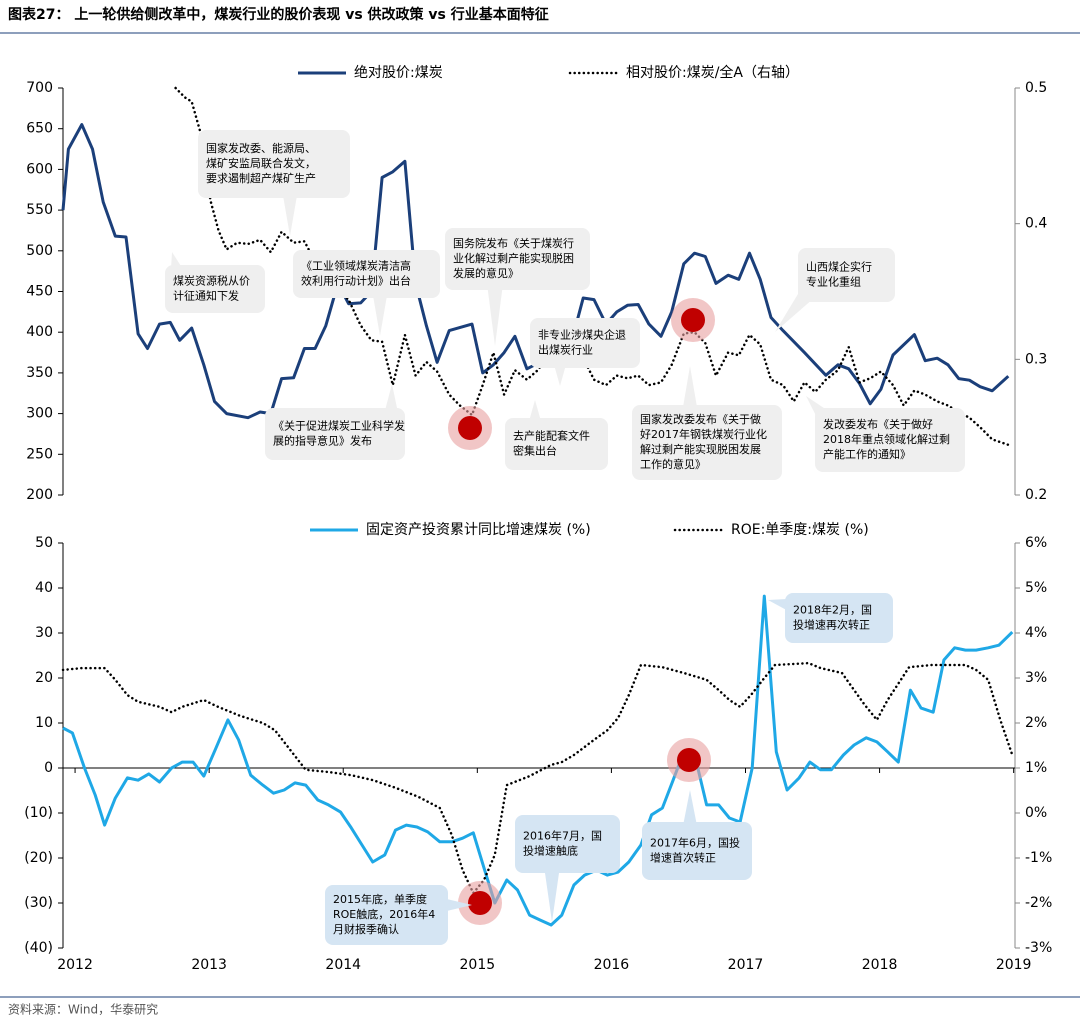 This screenshot has height=1024, width=1080. I want to click on y-tick-label: 40, so click(44, 588).